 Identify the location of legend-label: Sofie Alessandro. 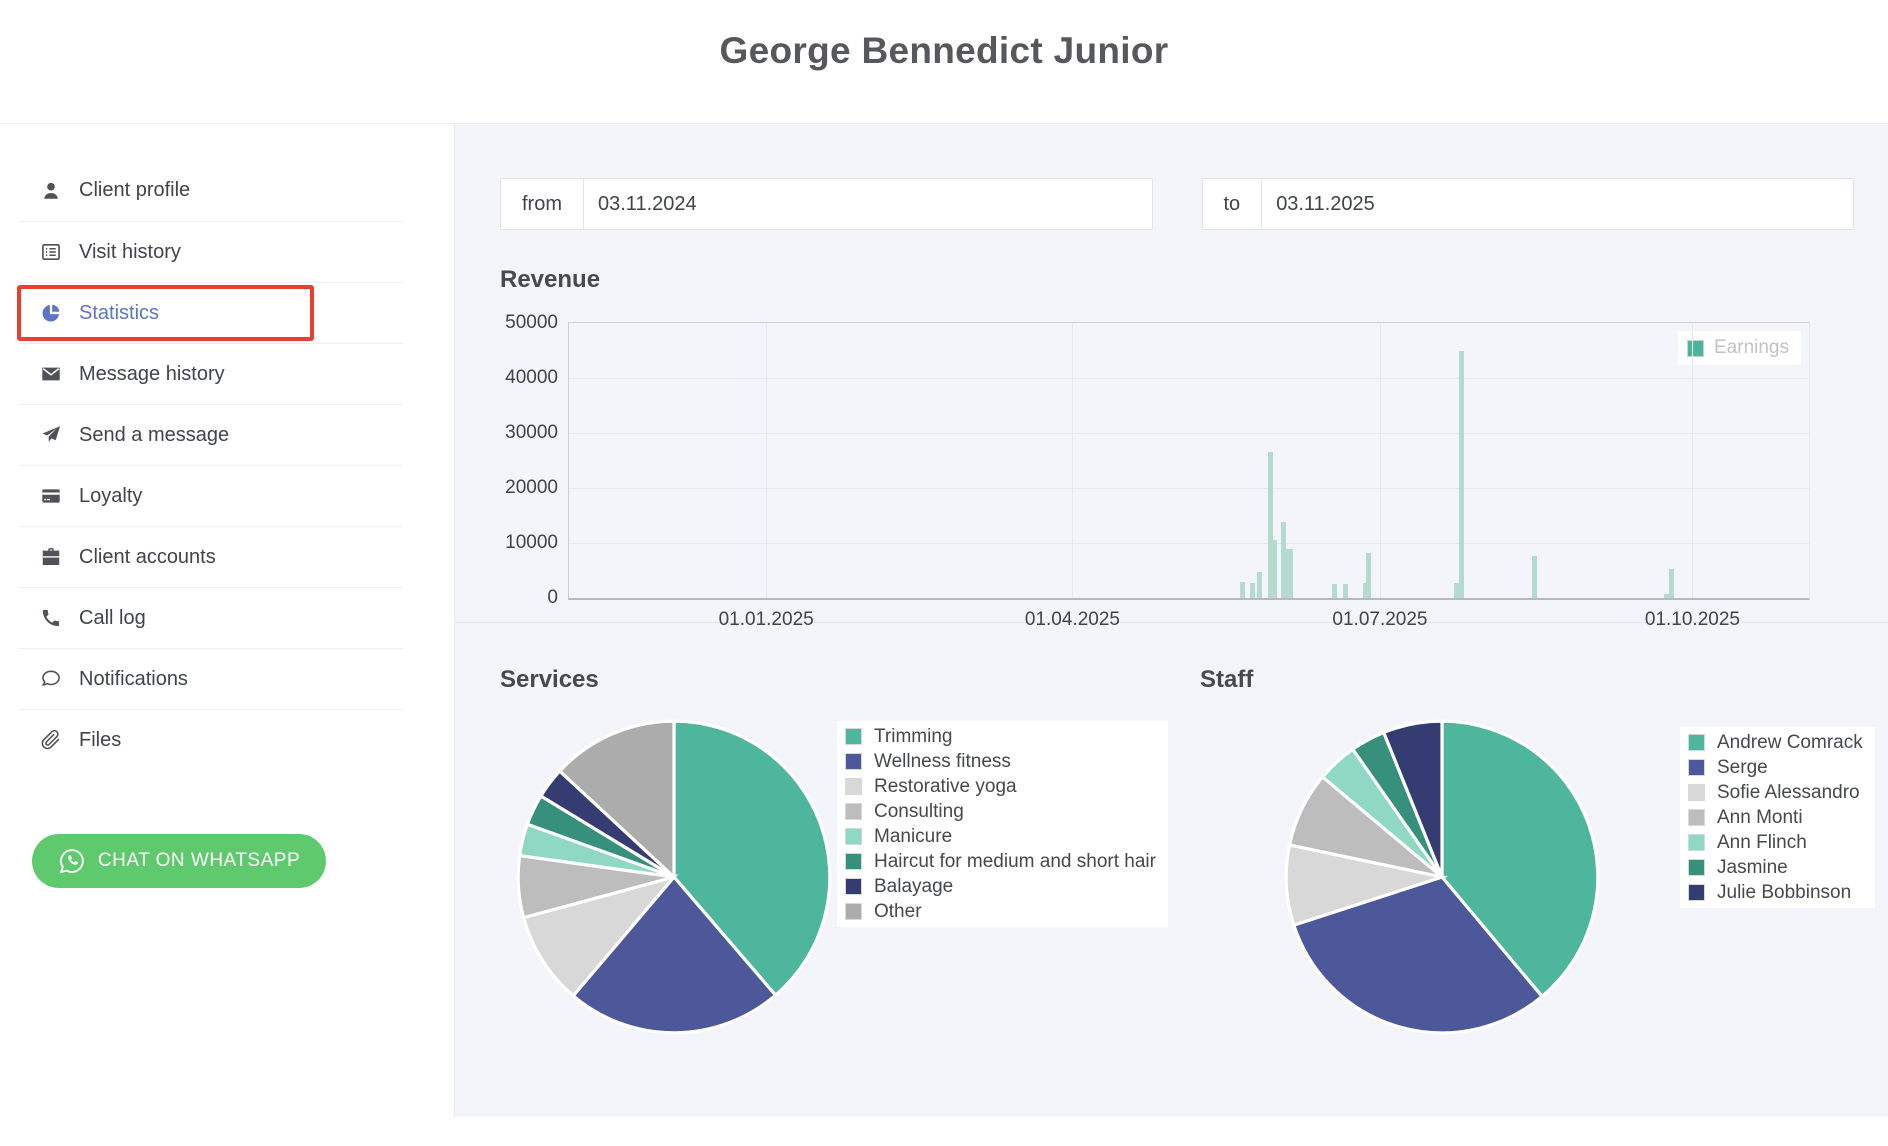
(1788, 792).